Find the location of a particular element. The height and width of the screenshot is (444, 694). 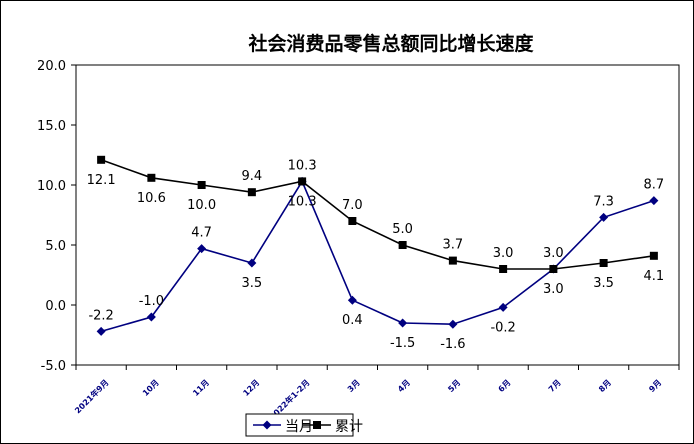

data-label: 7.0 is located at coordinates (352, 205).